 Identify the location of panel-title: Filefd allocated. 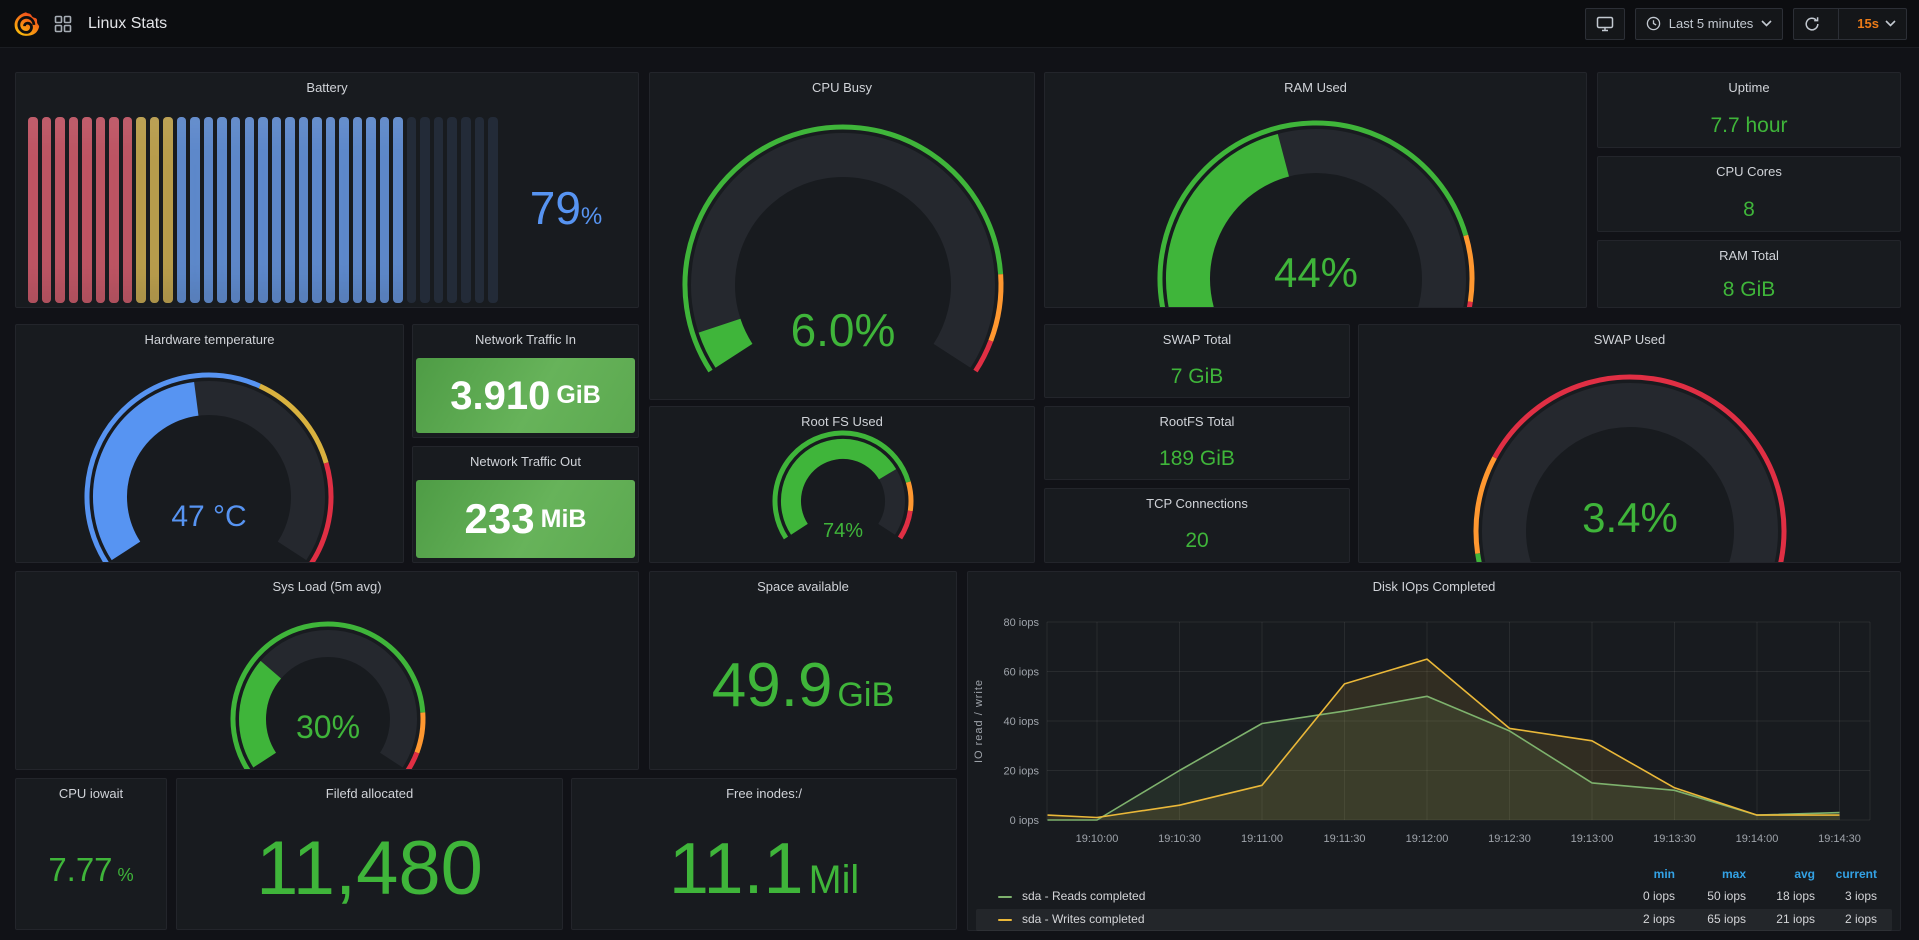
(369, 793).